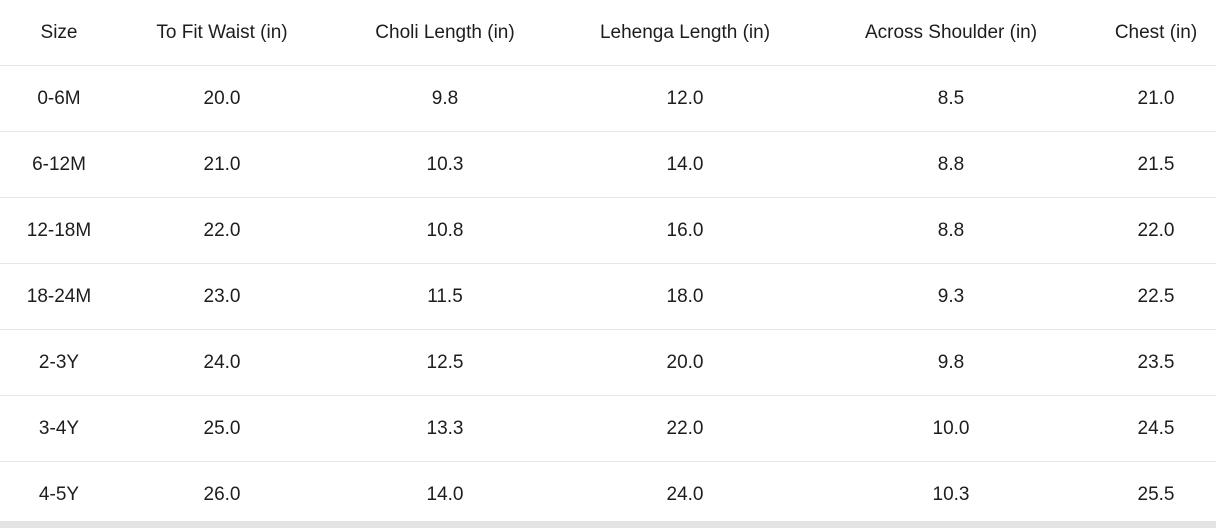 This screenshot has width=1216, height=528. I want to click on size-cell: 4-5Y, so click(59, 494).